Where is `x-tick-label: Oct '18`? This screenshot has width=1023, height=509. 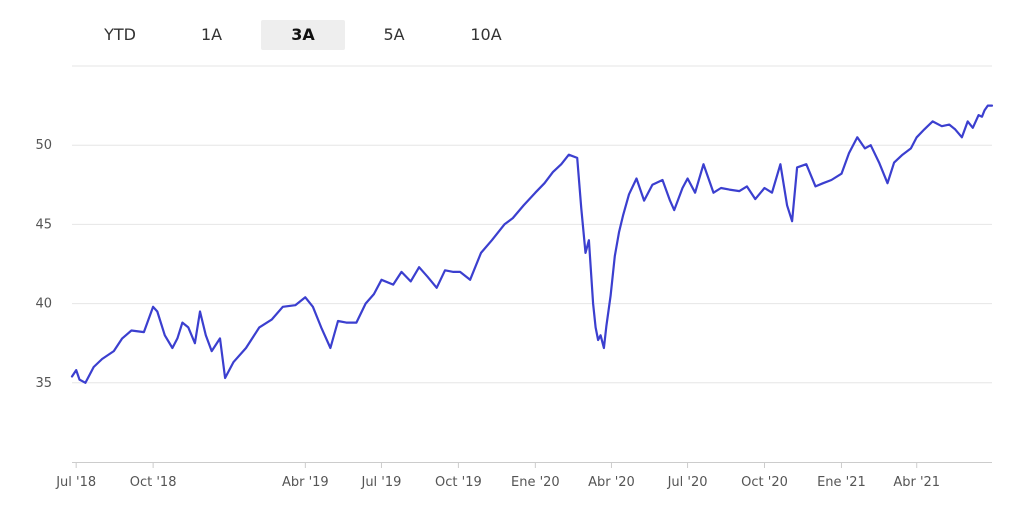
x-tick-label: Oct '18 is located at coordinates (153, 482).